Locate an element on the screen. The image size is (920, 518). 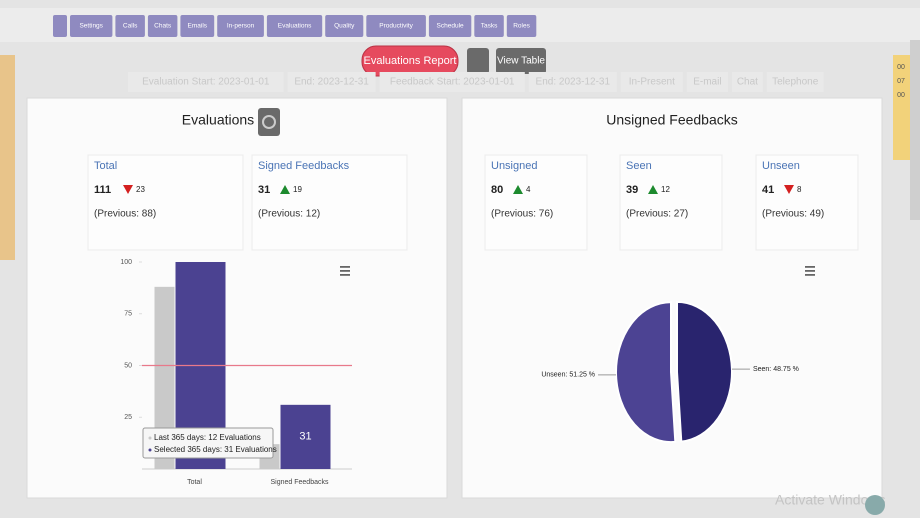
card-change: 4 is located at coordinates (528, 189).